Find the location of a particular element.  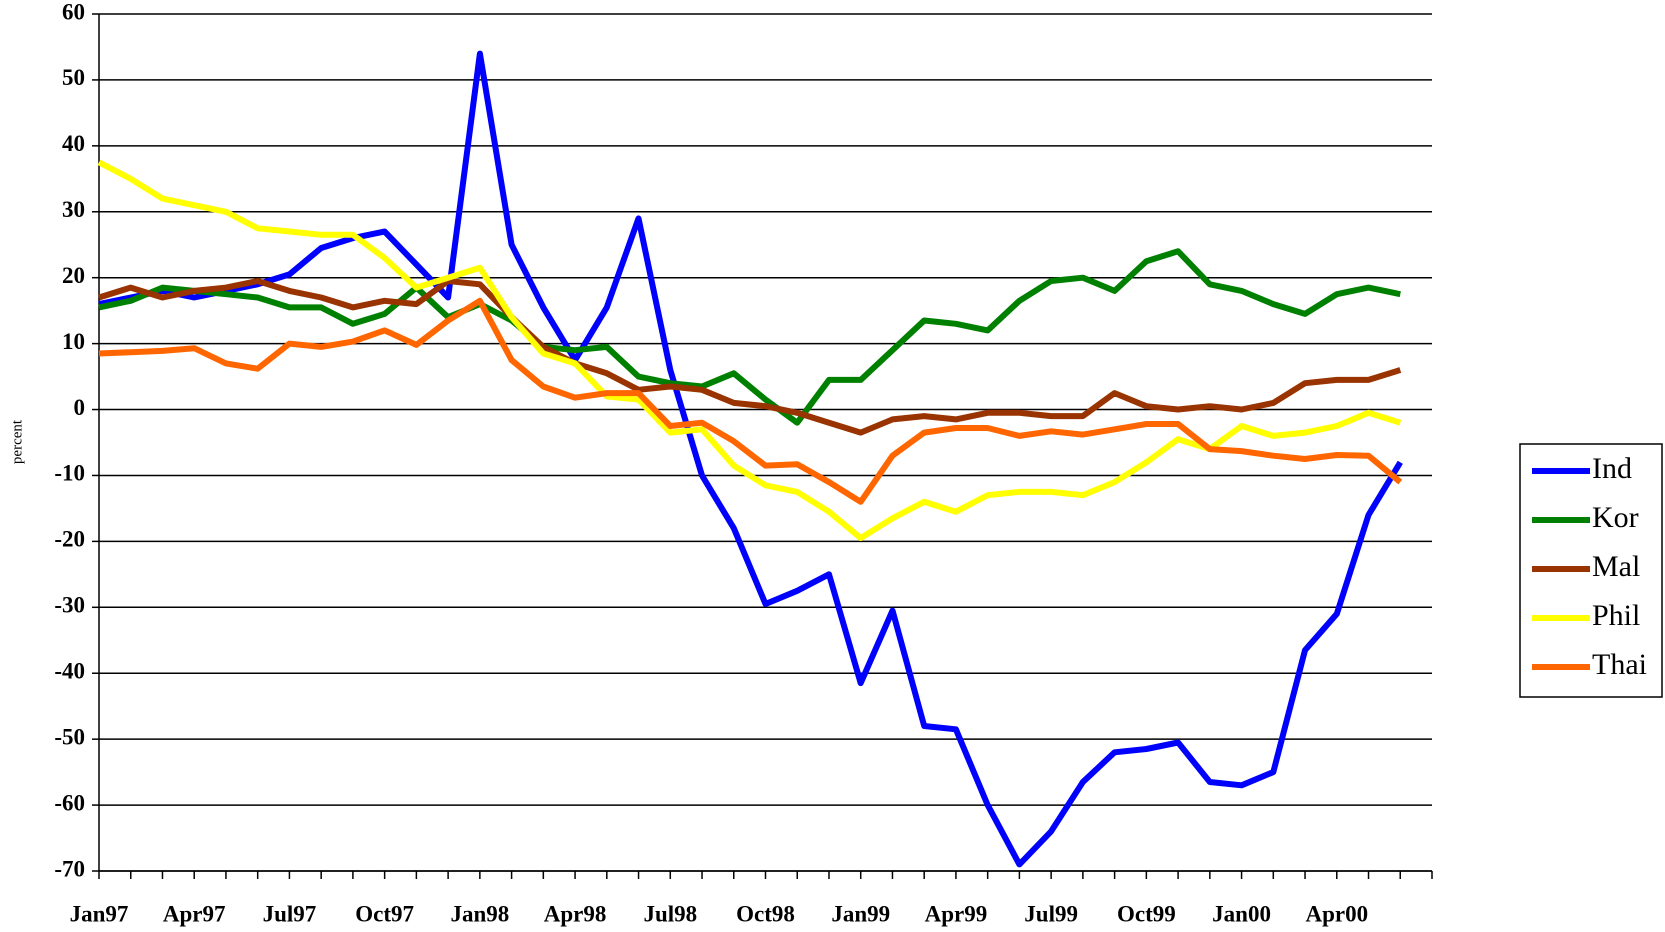

y-tick-label: -40 is located at coordinates (69, 671).